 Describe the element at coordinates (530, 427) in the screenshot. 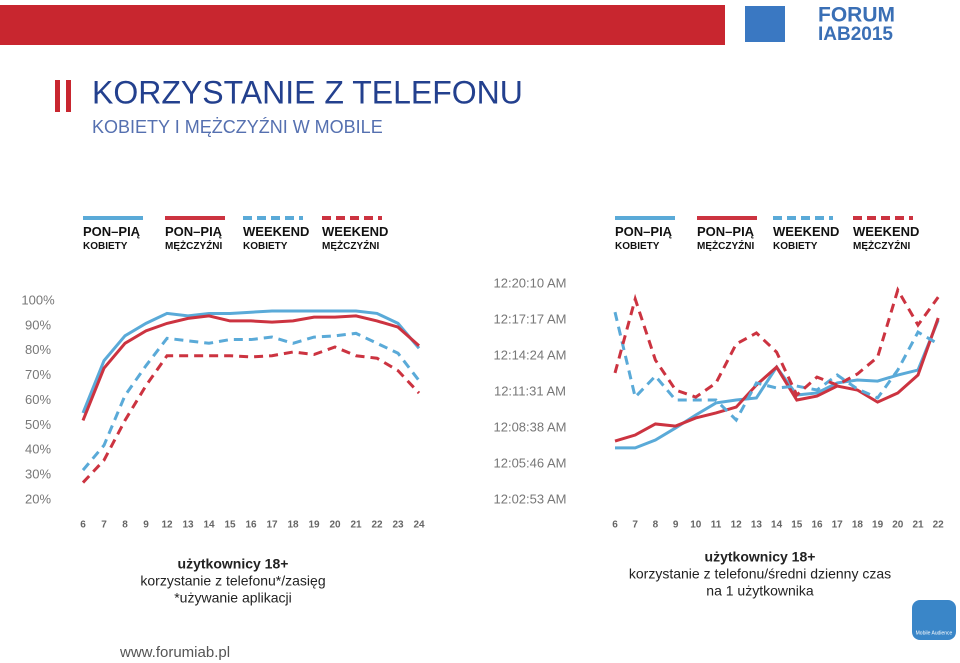

I see `y-tick-label: 12:08:38 AM` at that location.